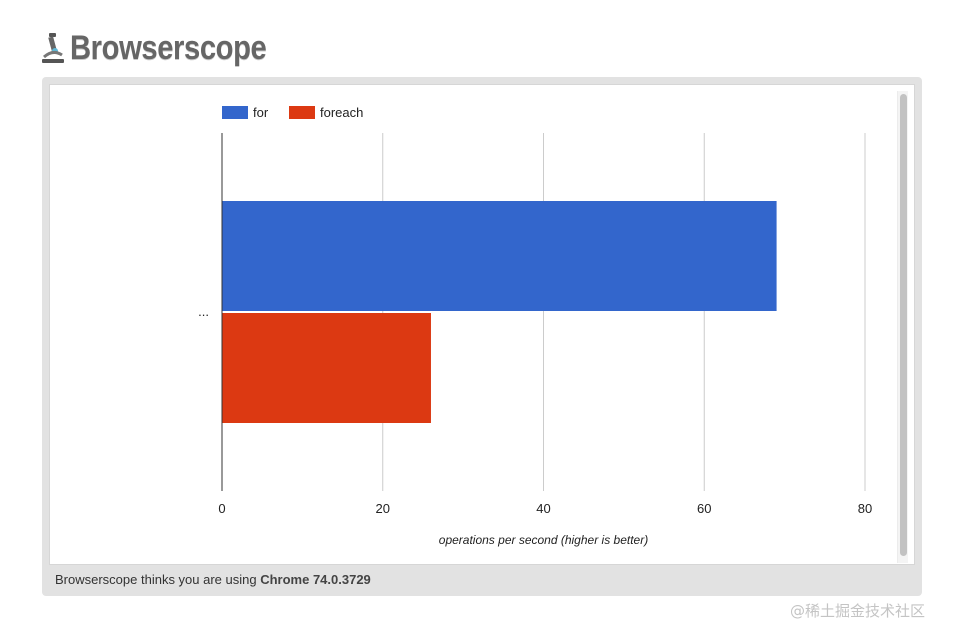  I want to click on header: Browserscope, so click(169, 48).